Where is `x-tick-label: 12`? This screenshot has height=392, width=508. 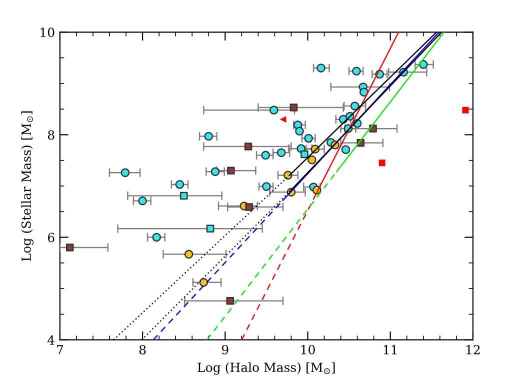
x-tick-label: 12 is located at coordinates (473, 349).